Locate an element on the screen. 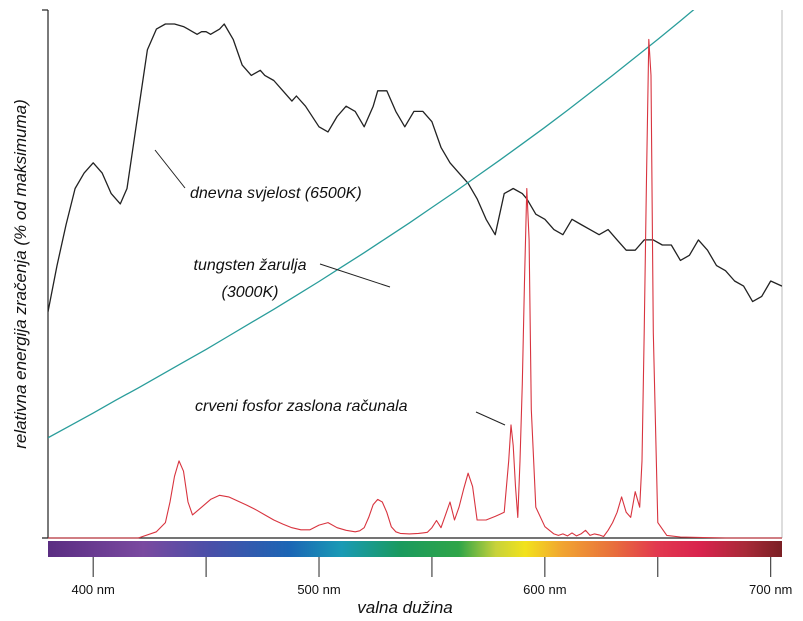  visible-spectrum-bar is located at coordinates (415, 549).